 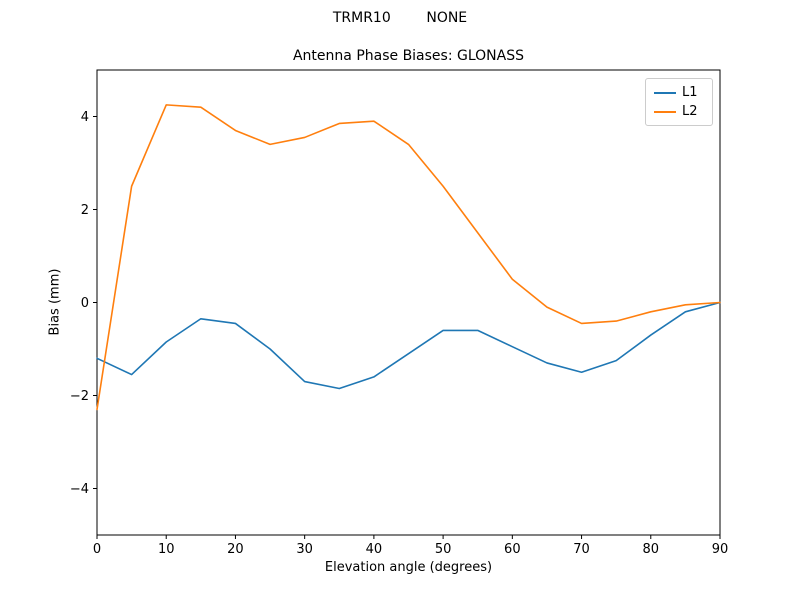 I want to click on x-tick-label: 50, so click(x=443, y=549).